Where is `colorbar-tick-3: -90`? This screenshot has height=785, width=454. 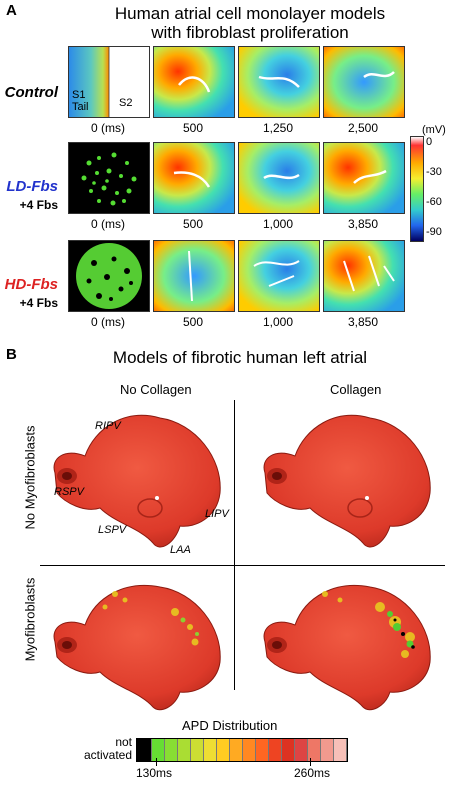 colorbar-tick-3: -90 is located at coordinates (434, 232).